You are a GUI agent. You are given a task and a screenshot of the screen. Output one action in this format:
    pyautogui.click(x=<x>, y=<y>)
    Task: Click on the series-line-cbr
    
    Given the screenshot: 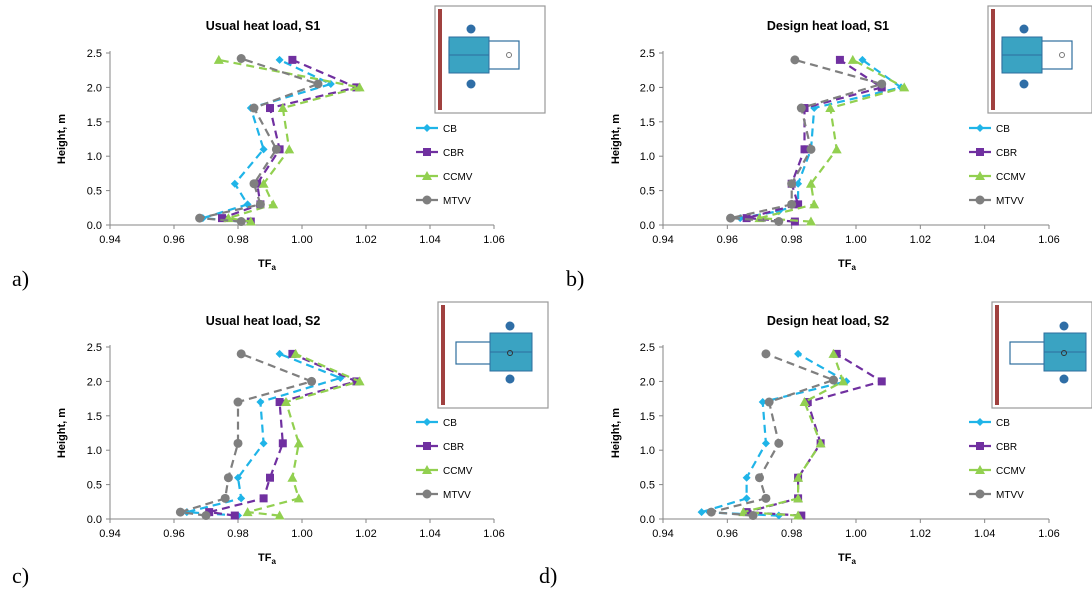 What is the action you would take?
    pyautogui.click(x=284, y=434)
    